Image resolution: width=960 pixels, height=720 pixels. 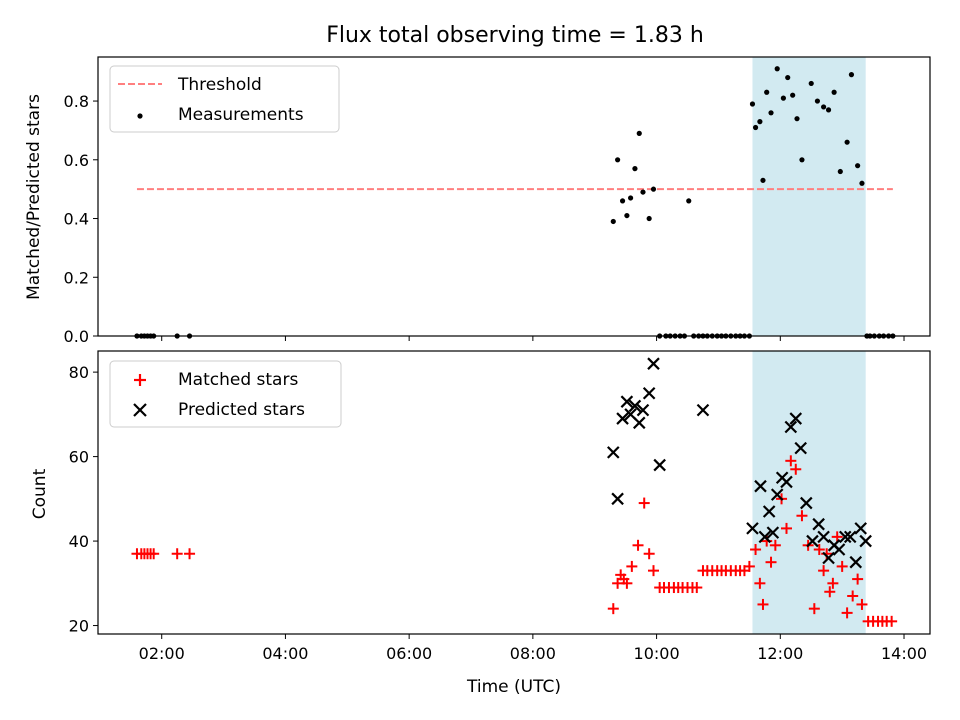 What do you see at coordinates (409, 653) in the screenshot?
I see `x-tick-label: 06:00` at bounding box center [409, 653].